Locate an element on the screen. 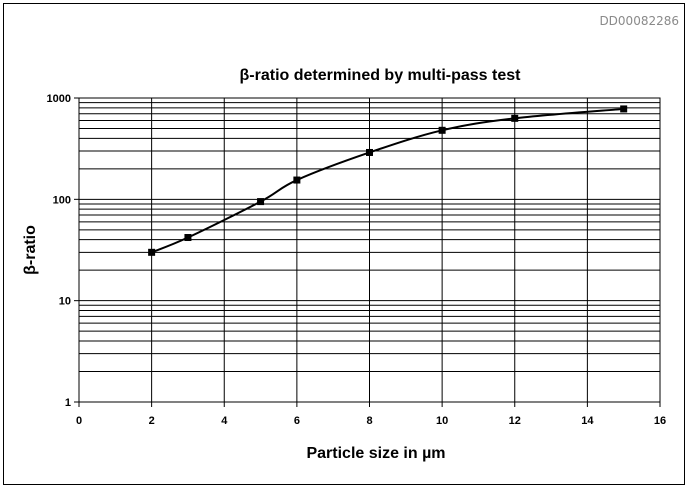 This screenshot has width=689, height=489. x-tick-label: 12 is located at coordinates (515, 421).